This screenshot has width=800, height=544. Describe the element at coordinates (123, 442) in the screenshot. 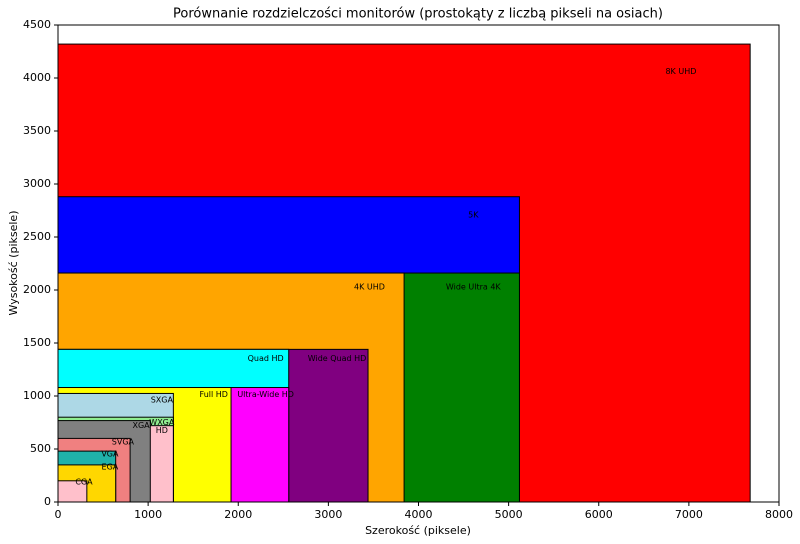

I see `rect-label: SVGA` at that location.